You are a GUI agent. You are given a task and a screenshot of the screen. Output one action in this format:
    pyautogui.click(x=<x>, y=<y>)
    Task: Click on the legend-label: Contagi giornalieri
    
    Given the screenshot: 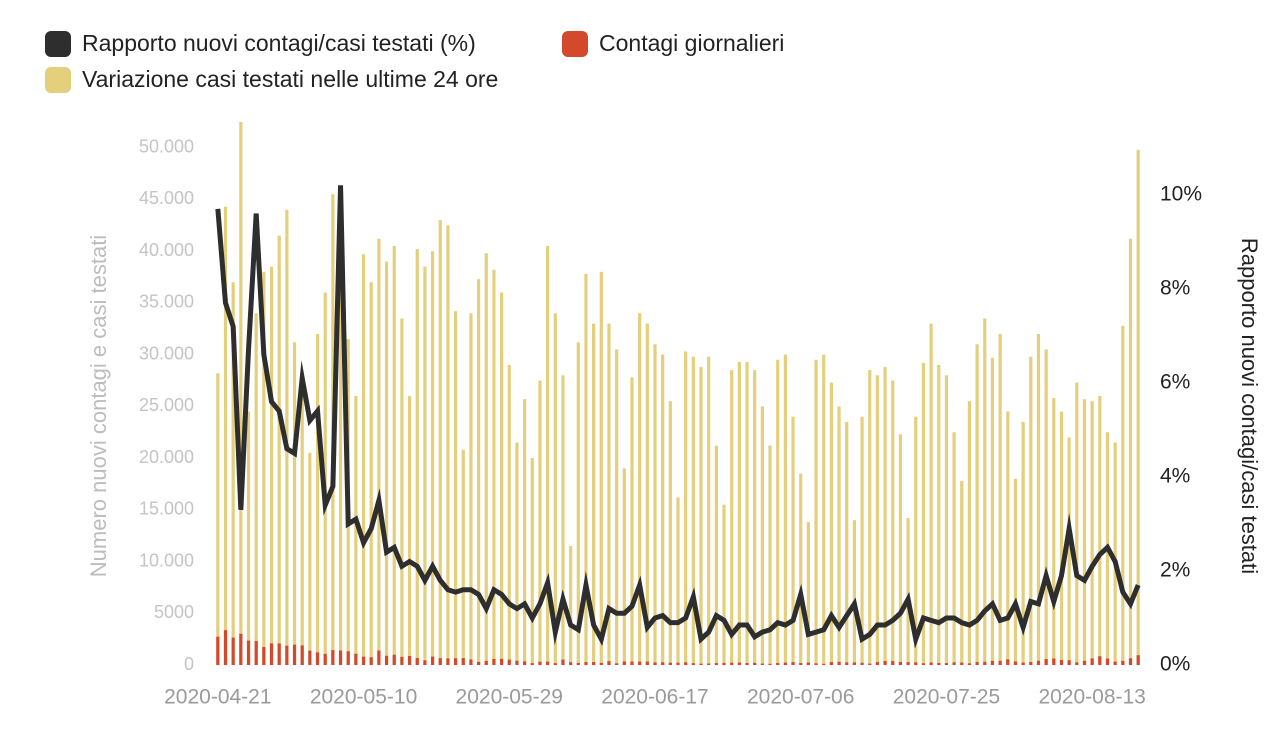 What is the action you would take?
    pyautogui.click(x=691, y=43)
    